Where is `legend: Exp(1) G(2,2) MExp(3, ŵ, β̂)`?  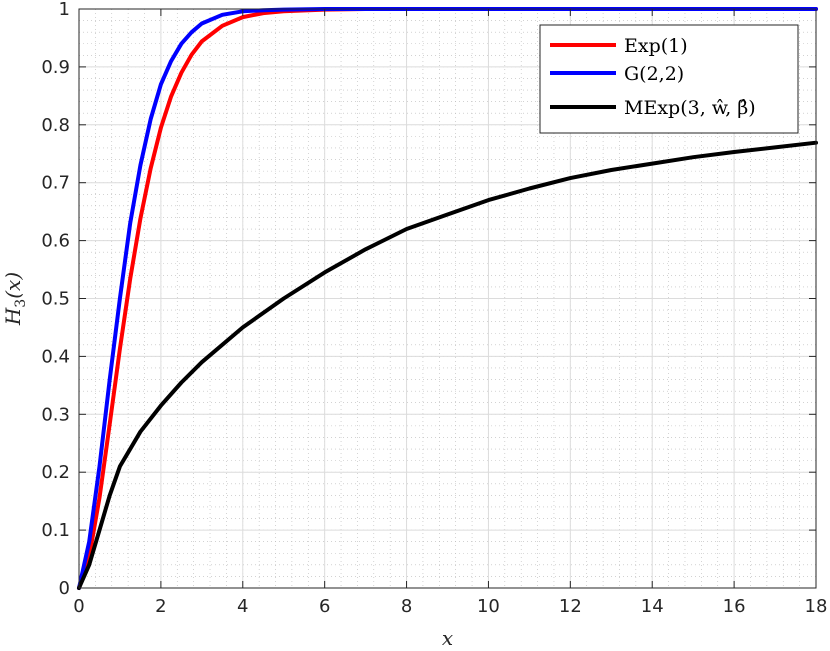
legend: Exp(1) G(2,2) MExp(3, ŵ, β̂) is located at coordinates (669, 79).